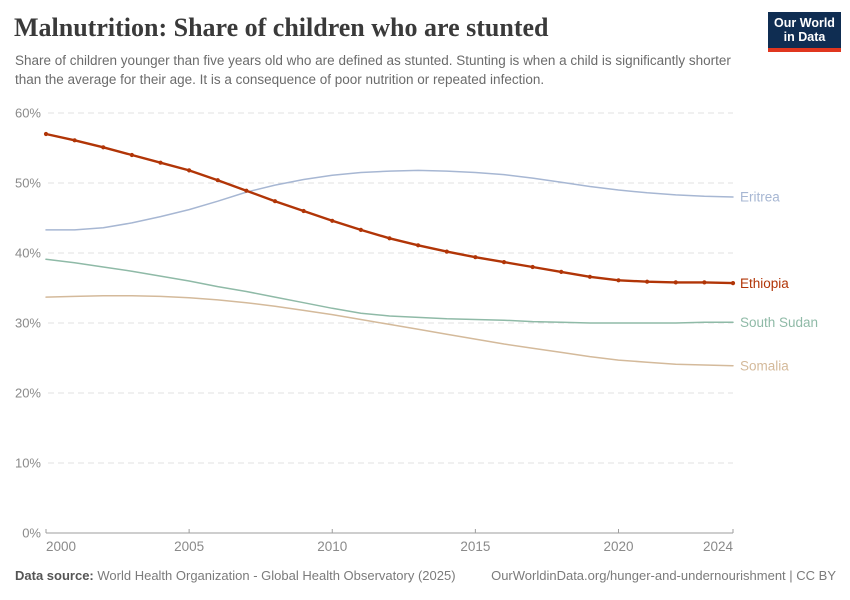  I want to click on x-axis-label: 2024, so click(718, 546).